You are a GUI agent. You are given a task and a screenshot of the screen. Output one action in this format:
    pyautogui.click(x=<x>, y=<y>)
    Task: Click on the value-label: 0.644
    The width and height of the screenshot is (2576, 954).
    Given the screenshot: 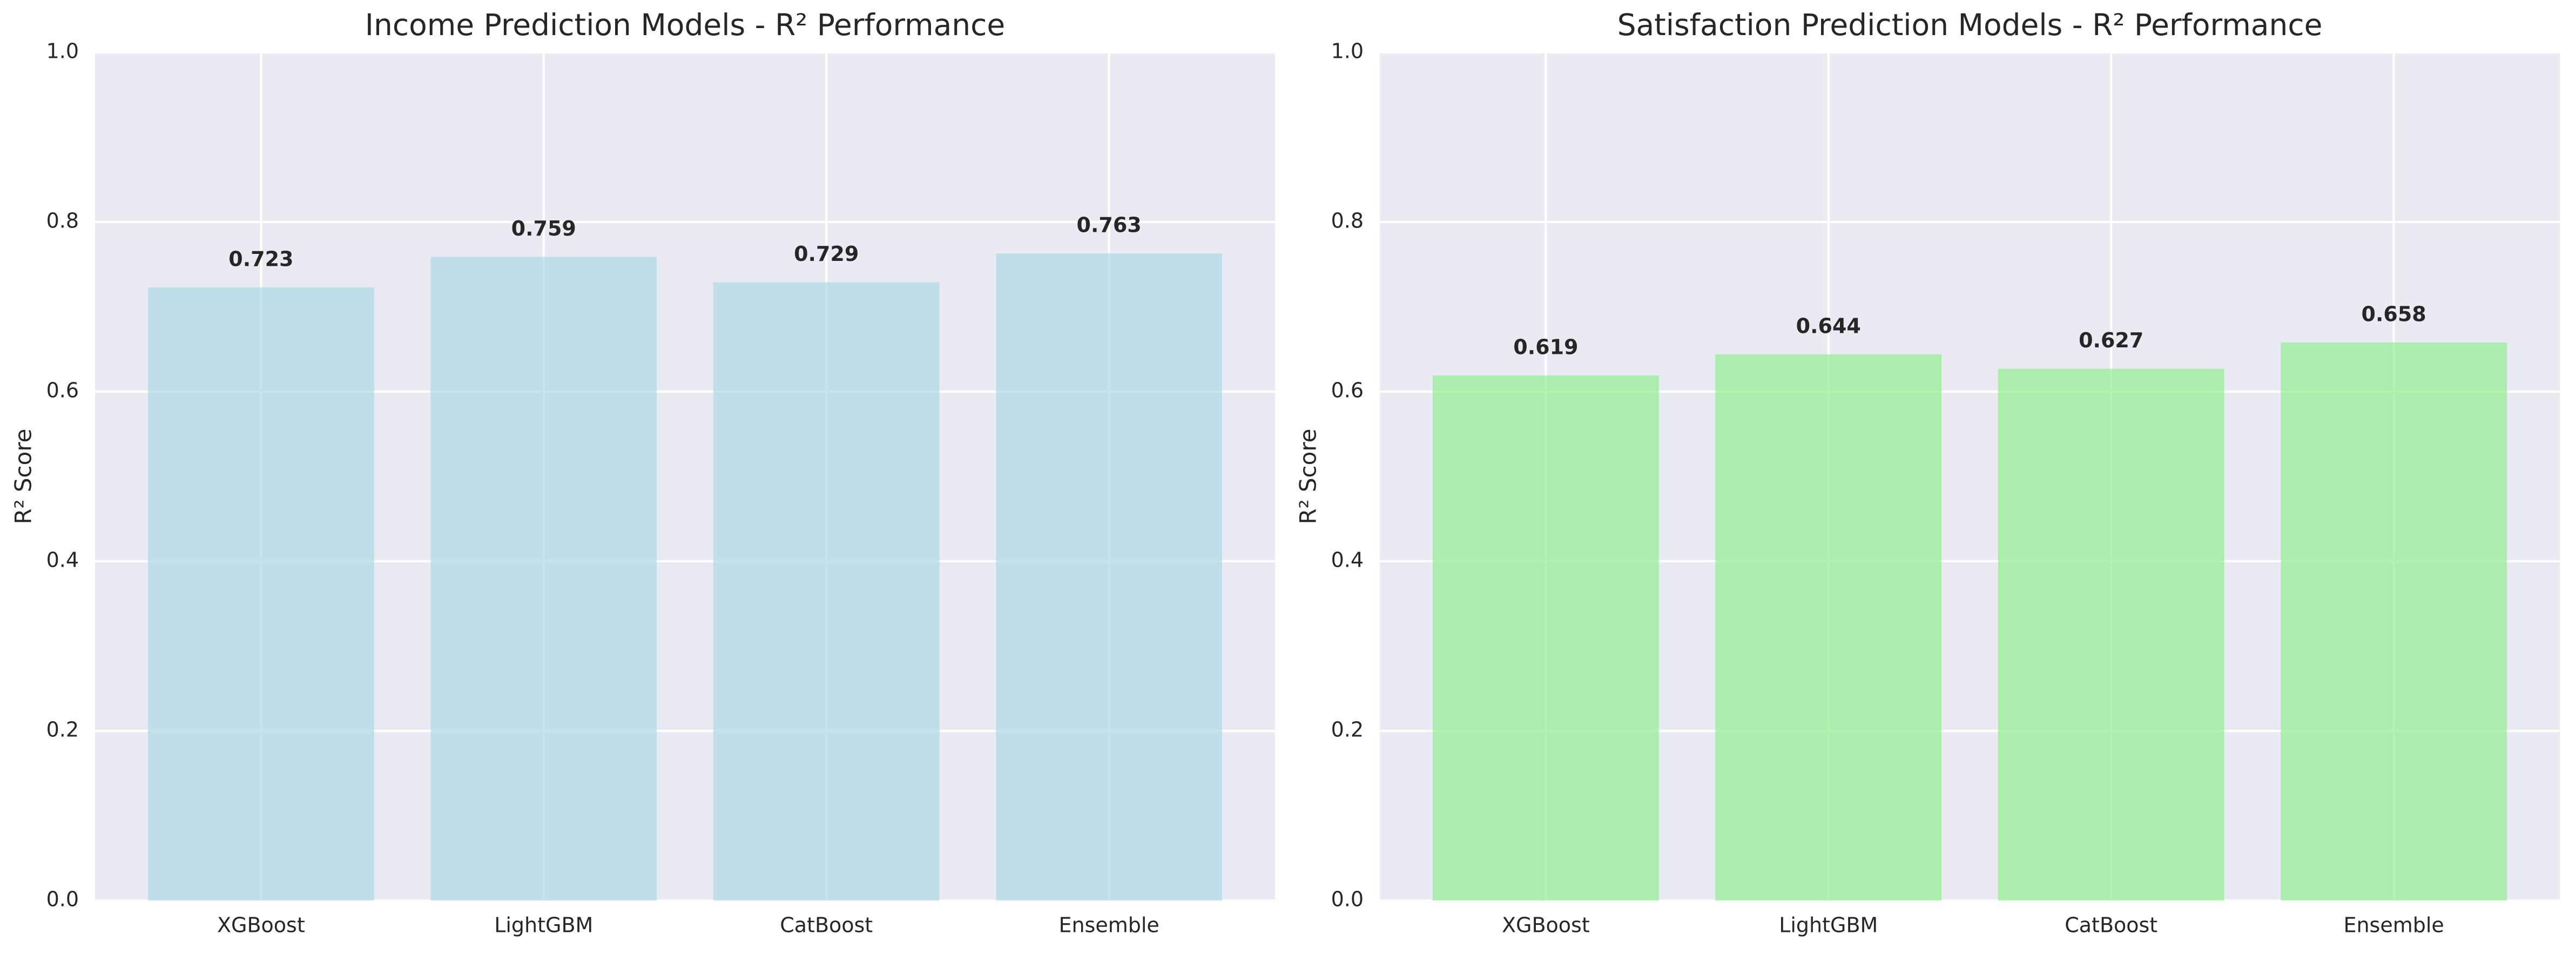 What is the action you would take?
    pyautogui.click(x=1828, y=326)
    